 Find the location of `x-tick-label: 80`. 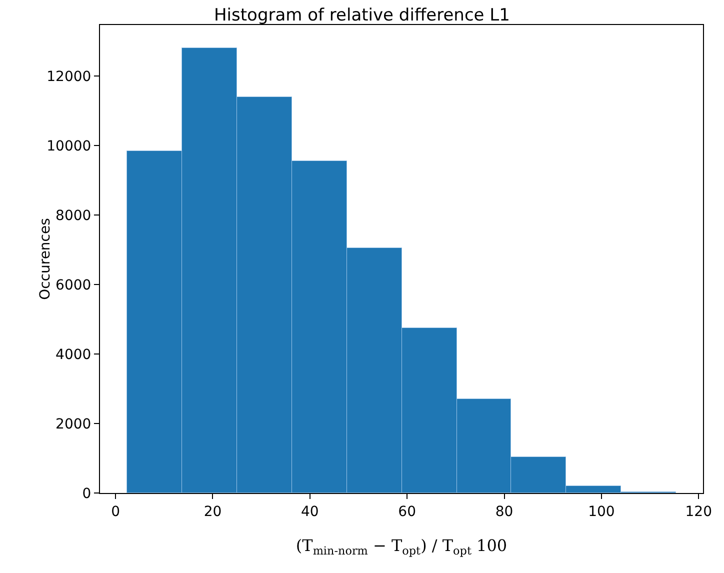

x-tick-label: 80 is located at coordinates (504, 512).